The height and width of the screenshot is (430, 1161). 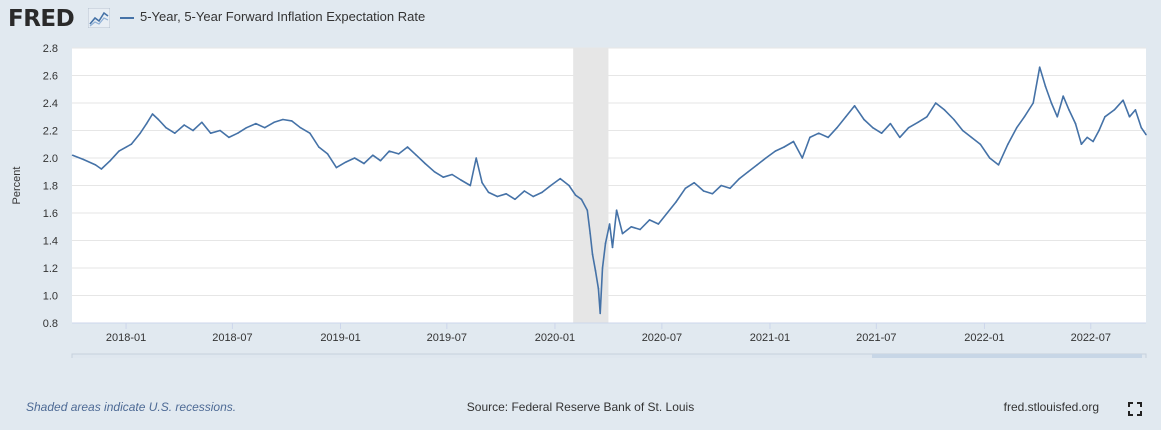 I want to click on fullscreen-icon, so click(x=1135, y=409).